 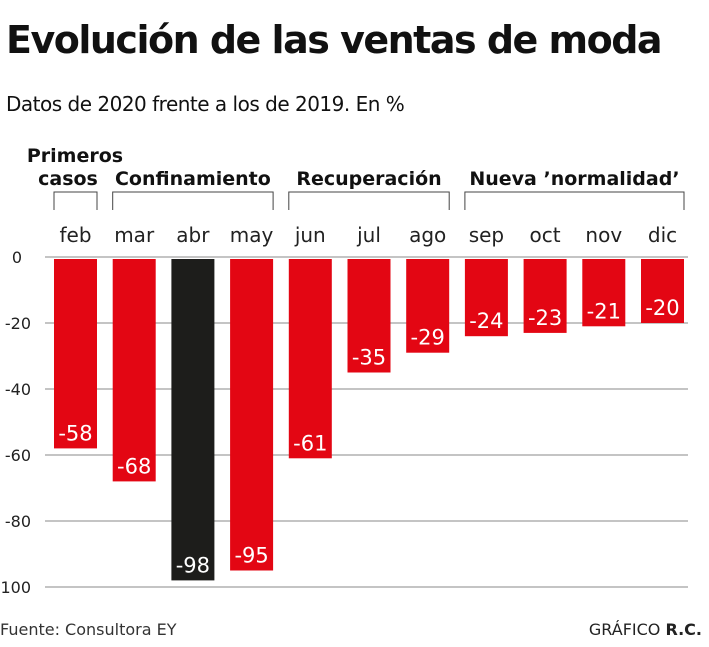 I want to click on data-label-feb: -58, so click(x=75, y=433).